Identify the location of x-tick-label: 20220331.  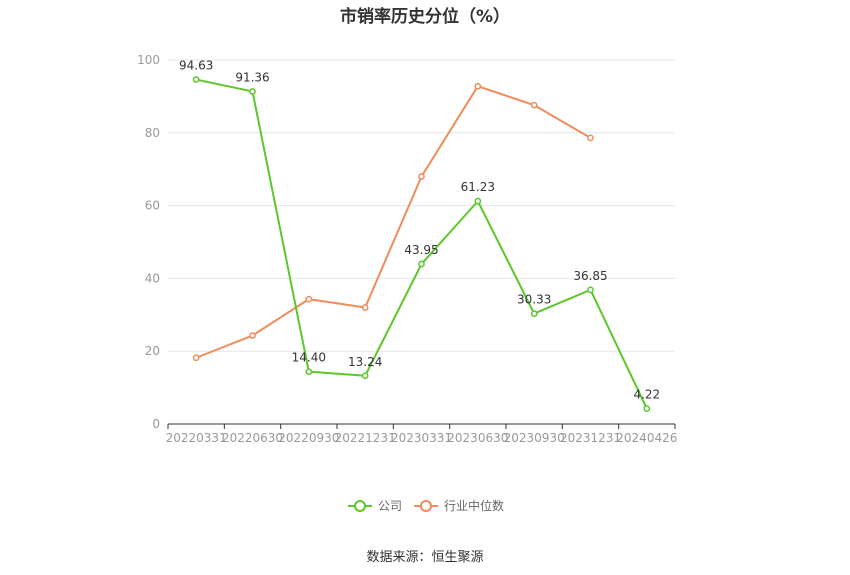
(196, 438).